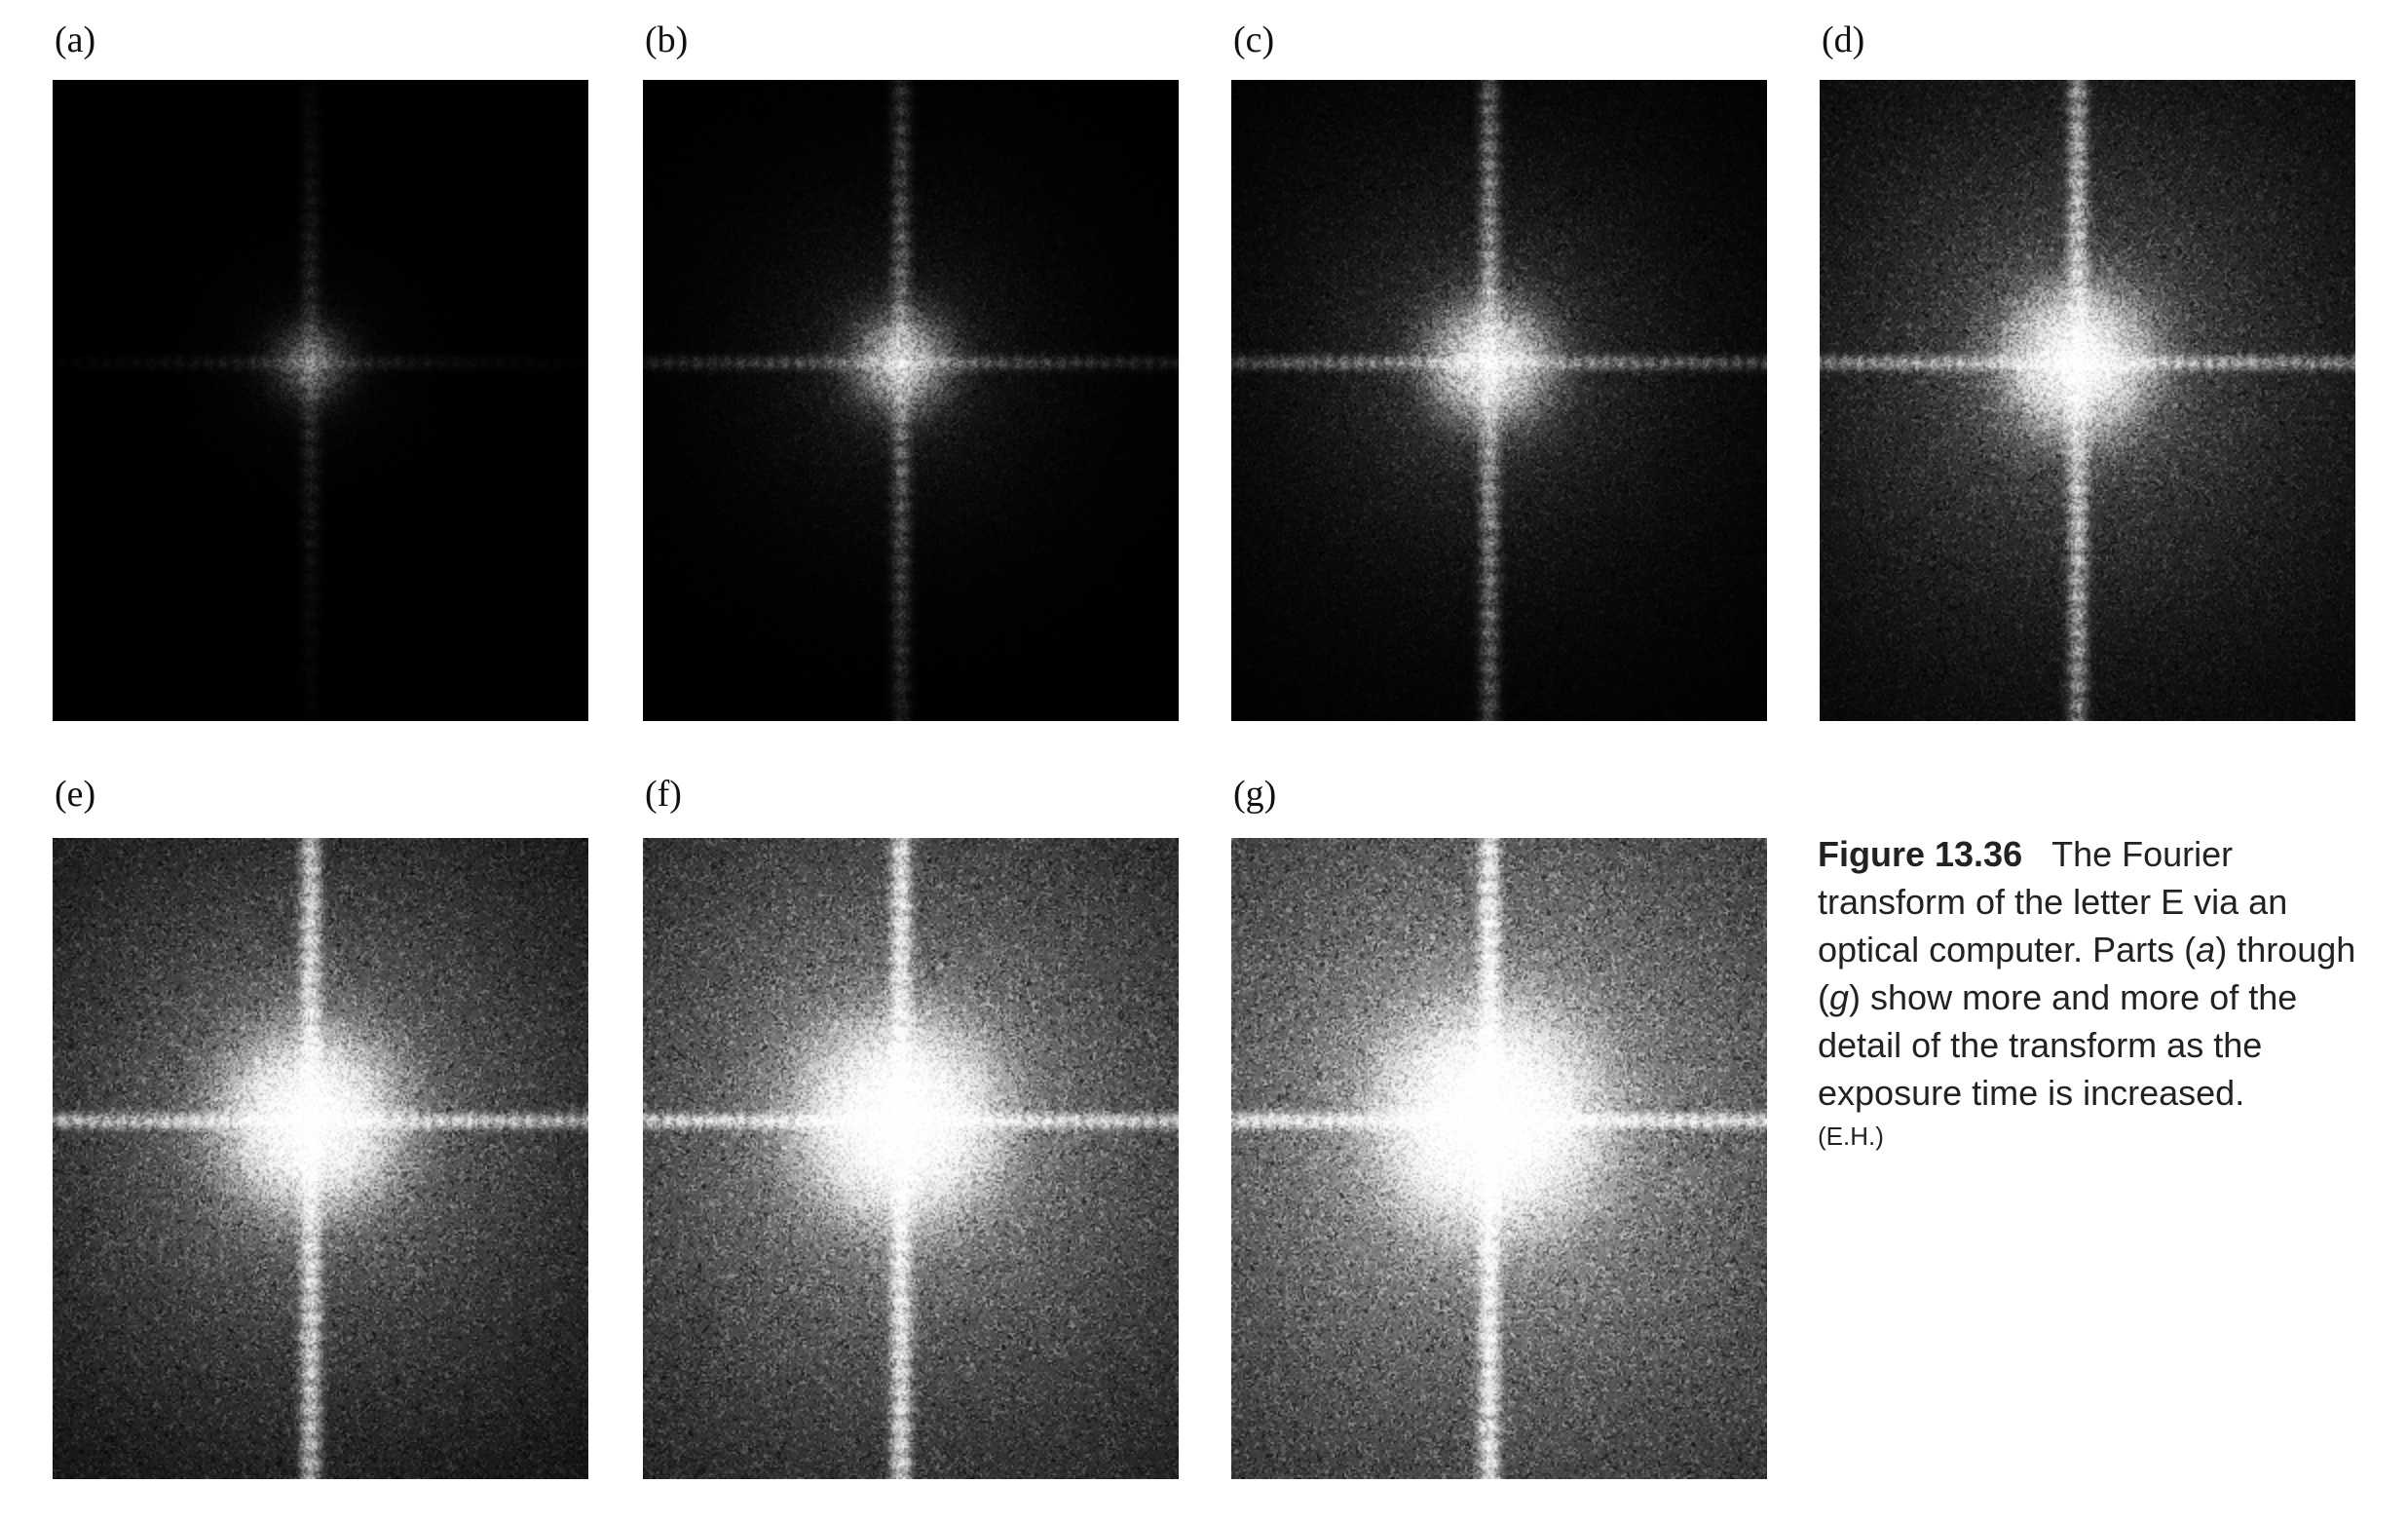  What do you see at coordinates (1839, 997) in the screenshot?
I see `caption-italic-g: g` at bounding box center [1839, 997].